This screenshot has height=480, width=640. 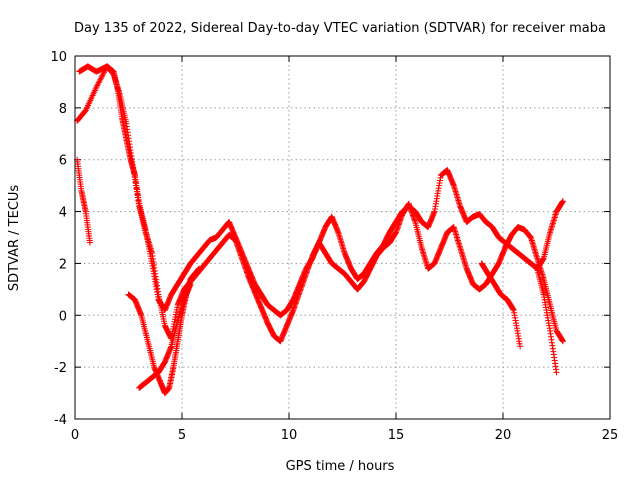 I want to click on y-tick-label: 8, so click(x=63, y=109).